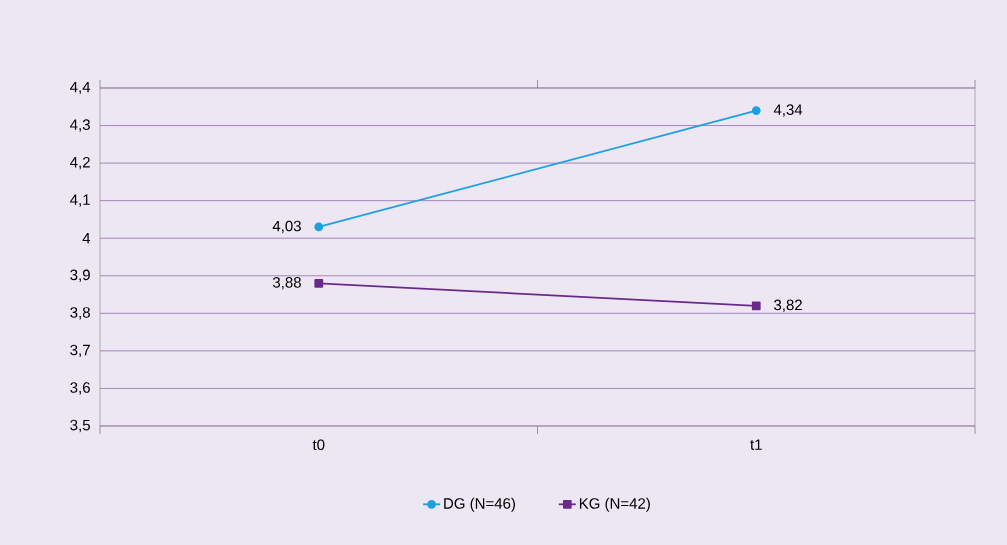 This screenshot has width=1007, height=545. I want to click on y-tick-label: 3,9, so click(80, 275).